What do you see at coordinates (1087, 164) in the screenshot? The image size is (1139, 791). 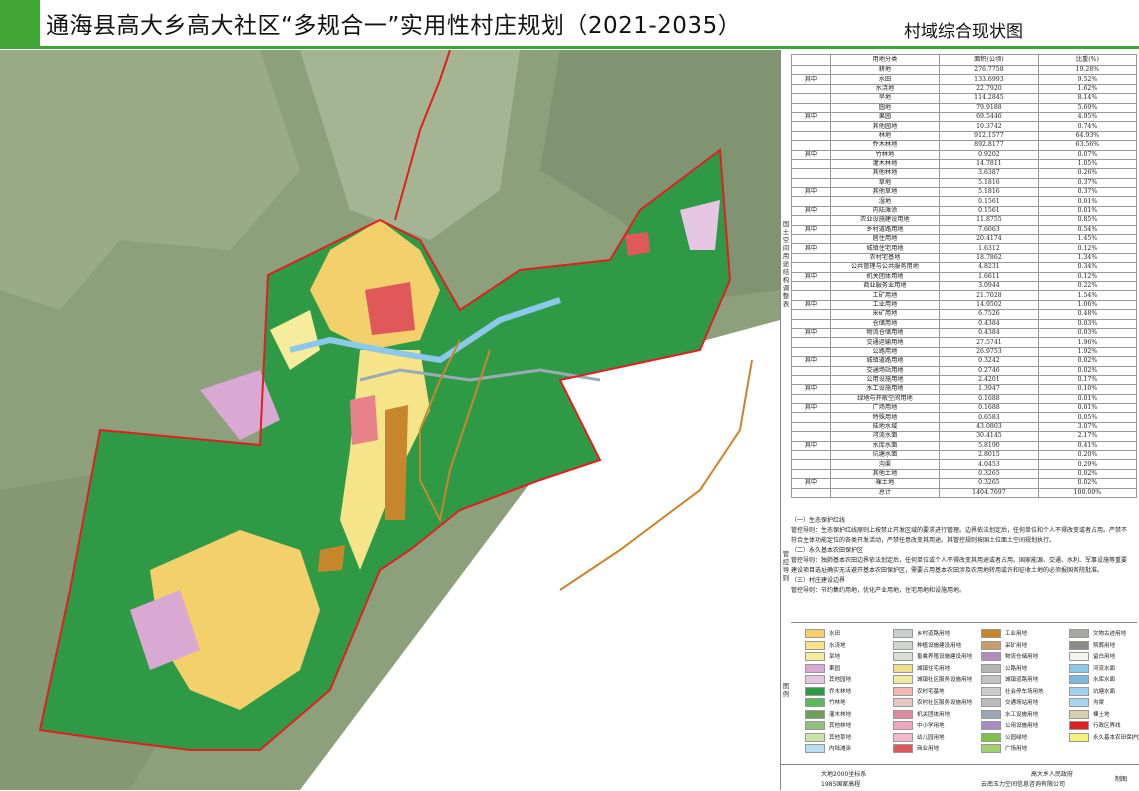 I see `table-cell-pct: 1.05%` at bounding box center [1087, 164].